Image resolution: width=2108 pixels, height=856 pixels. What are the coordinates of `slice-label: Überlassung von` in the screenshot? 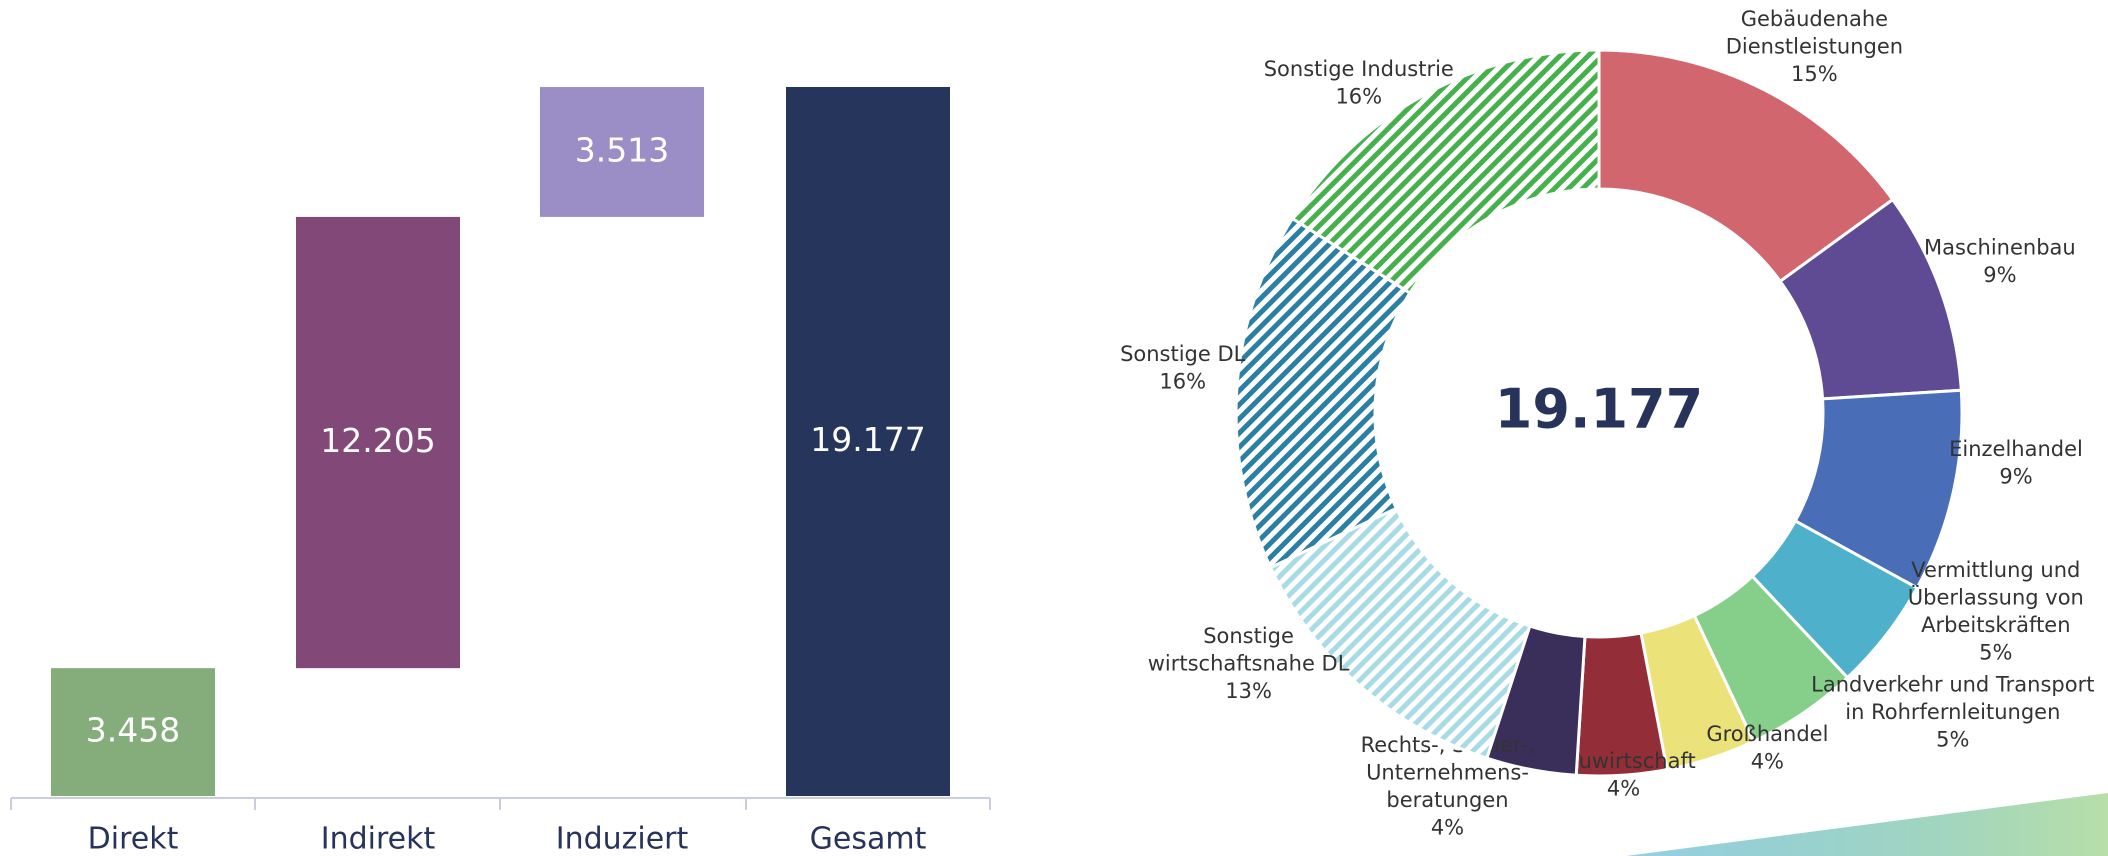 It's located at (1996, 597).